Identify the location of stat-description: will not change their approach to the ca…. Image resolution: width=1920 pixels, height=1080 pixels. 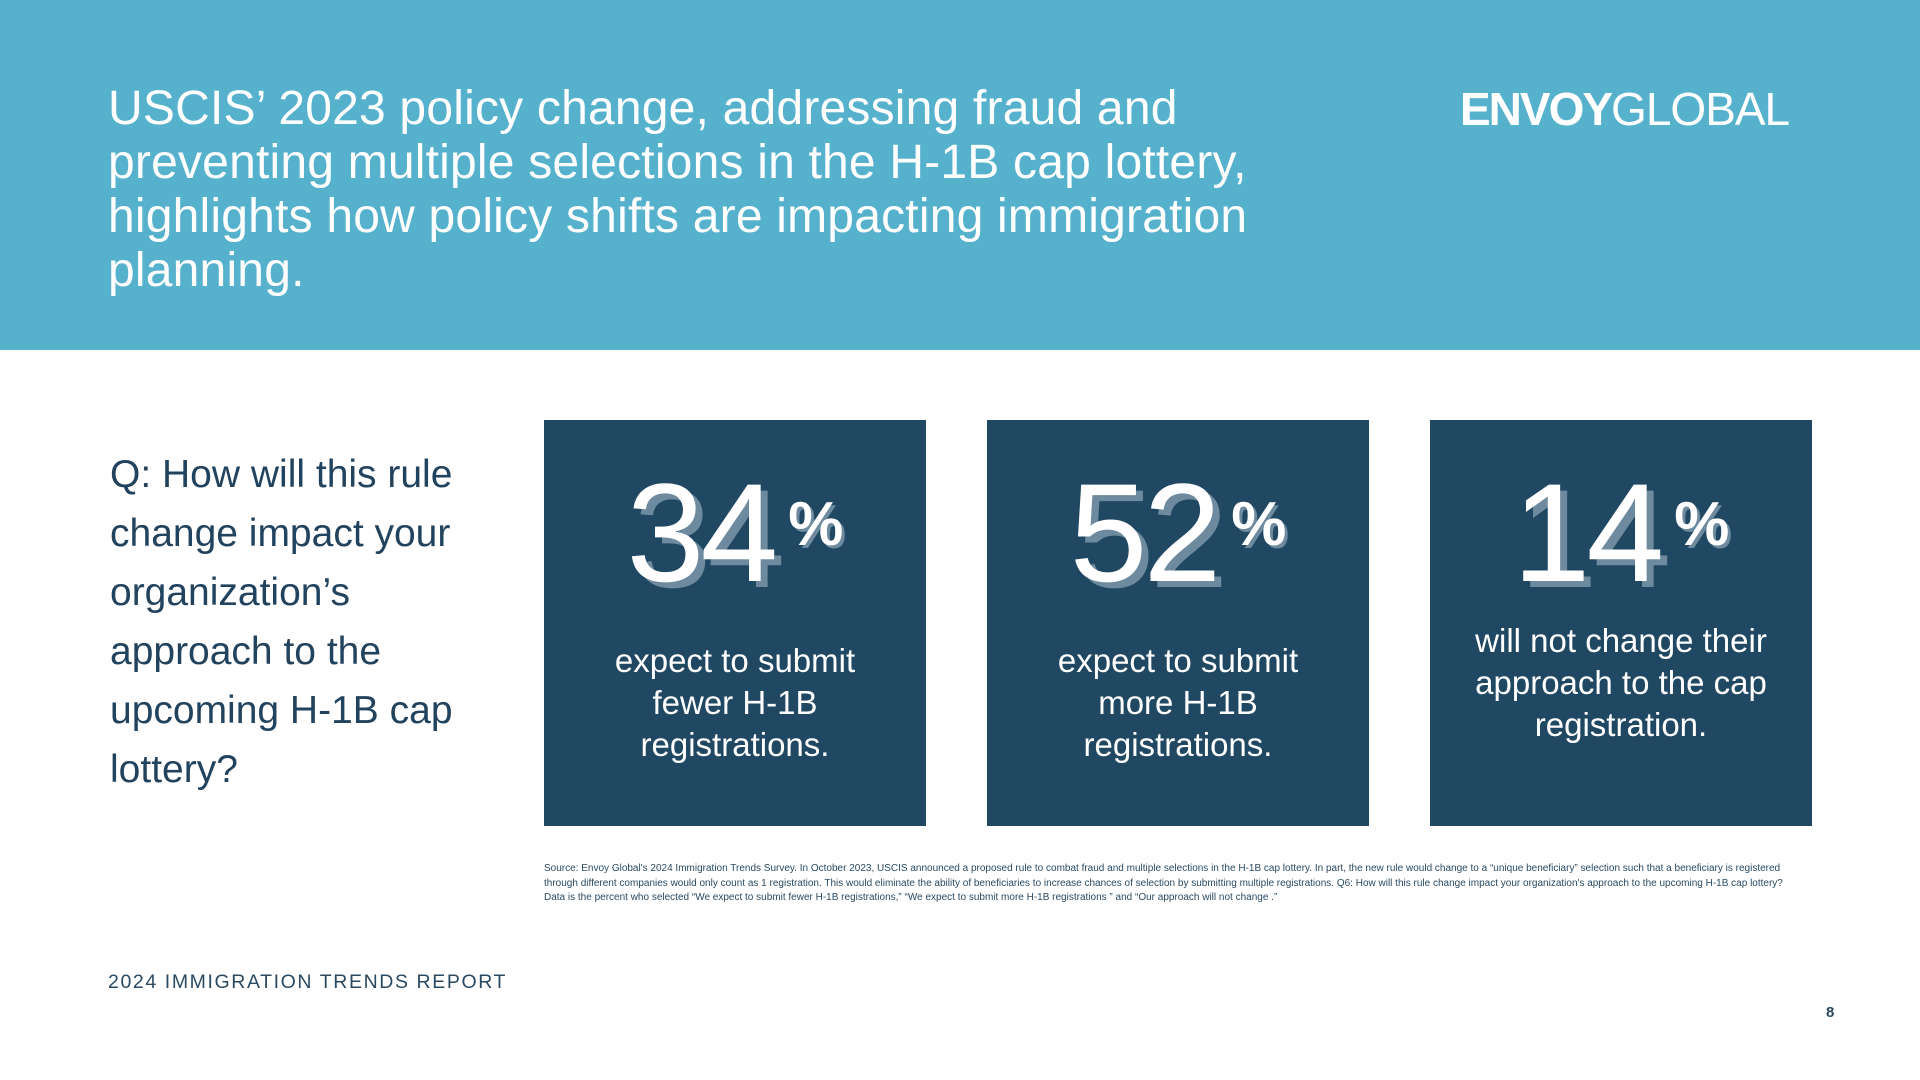
(1621, 682).